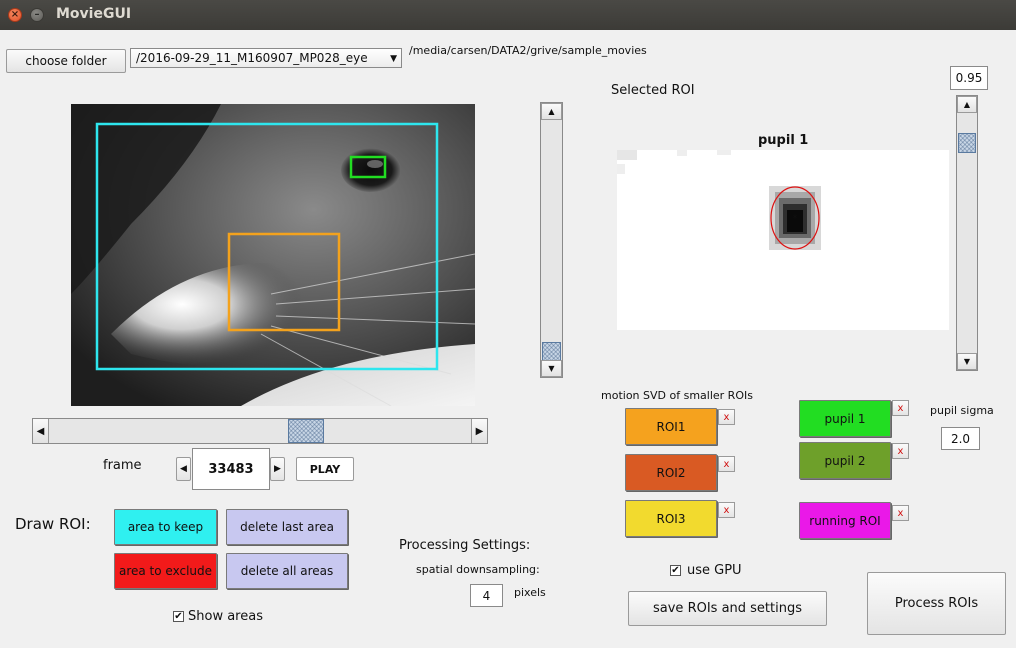  Describe the element at coordinates (165, 571) in the screenshot. I see `area-to-exclude-button: area to exclude` at that location.